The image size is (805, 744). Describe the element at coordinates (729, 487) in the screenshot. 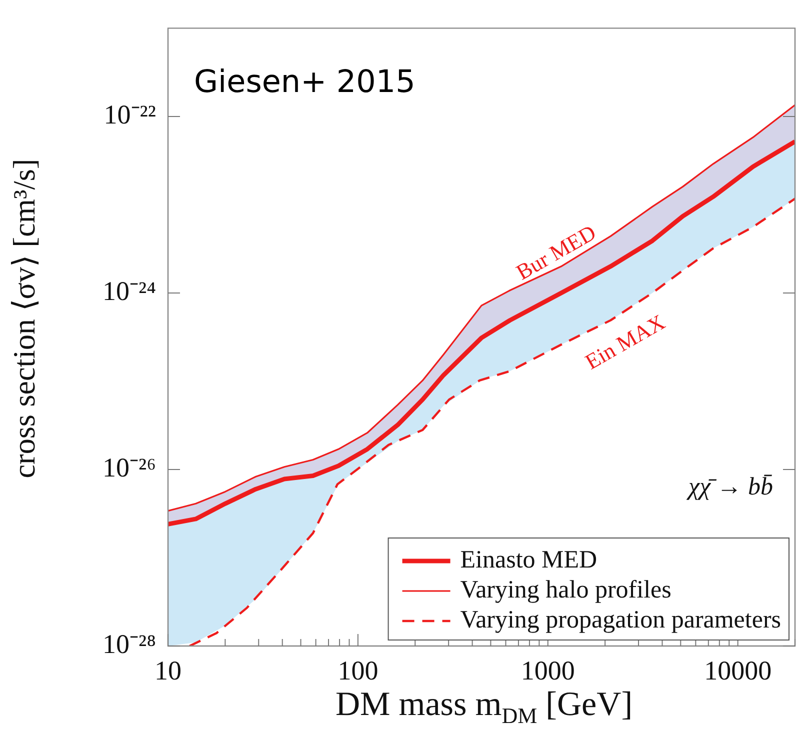

I see `annotation: χχ̄ → bb̄` at that location.